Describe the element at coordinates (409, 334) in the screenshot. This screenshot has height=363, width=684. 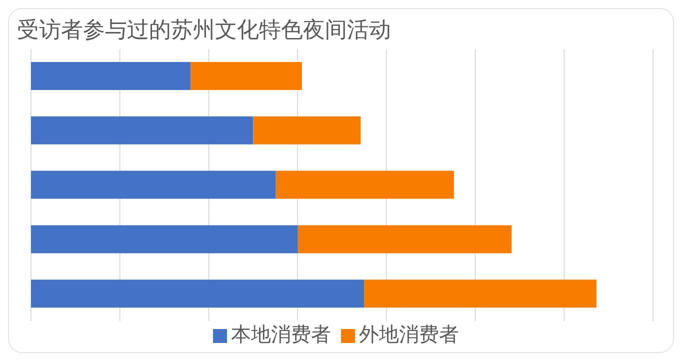
I see `legend-label: 外地消费者` at that location.